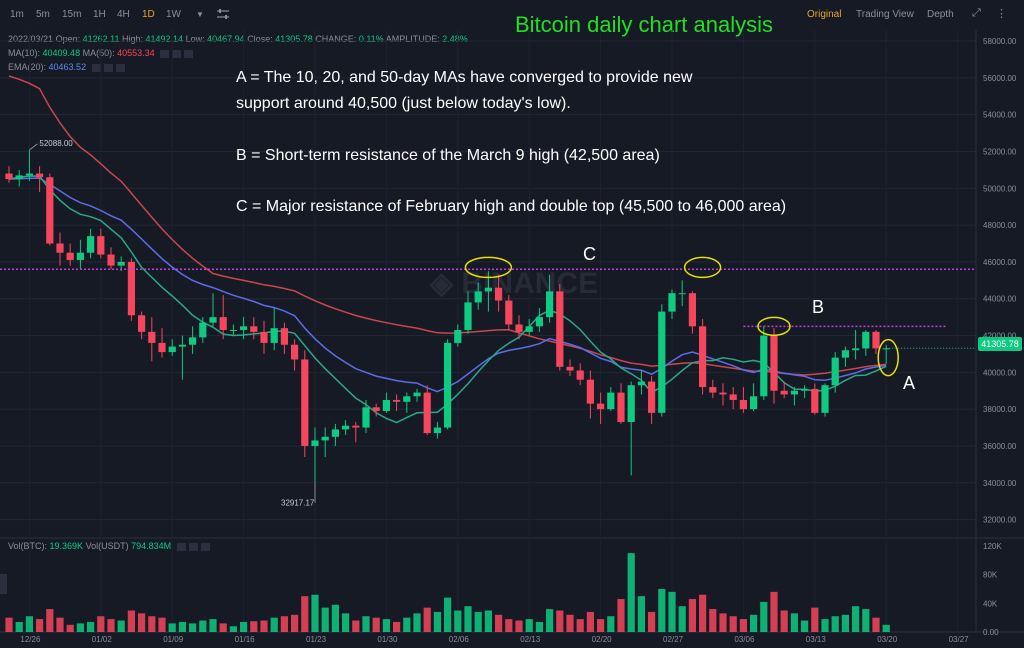  Describe the element at coordinates (72, 14) in the screenshot. I see `timeframe-15m: 15m` at that location.